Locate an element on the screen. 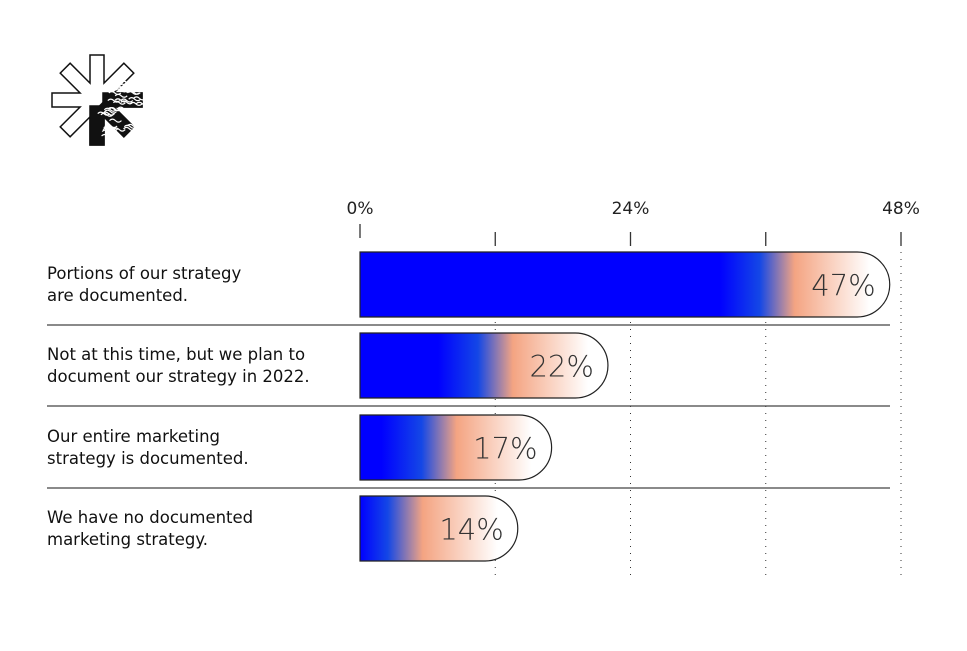 Image resolution: width=967 pixels, height=651 pixels. data-label: 47% is located at coordinates (843, 286).